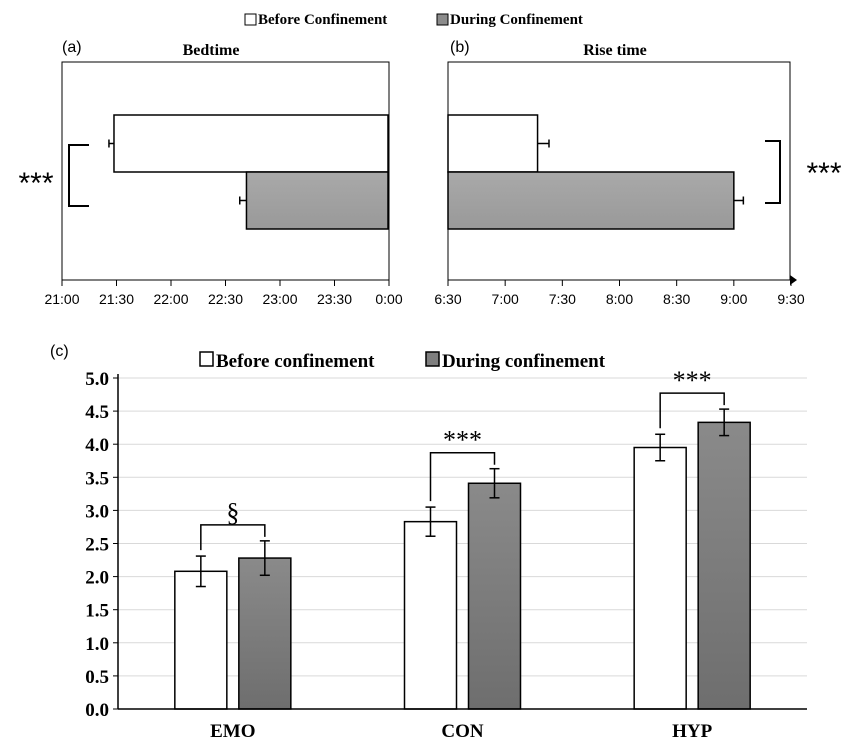 This screenshot has height=745, width=845. I want to click on panel-c-ytick-label: 0.0, so click(97, 710).